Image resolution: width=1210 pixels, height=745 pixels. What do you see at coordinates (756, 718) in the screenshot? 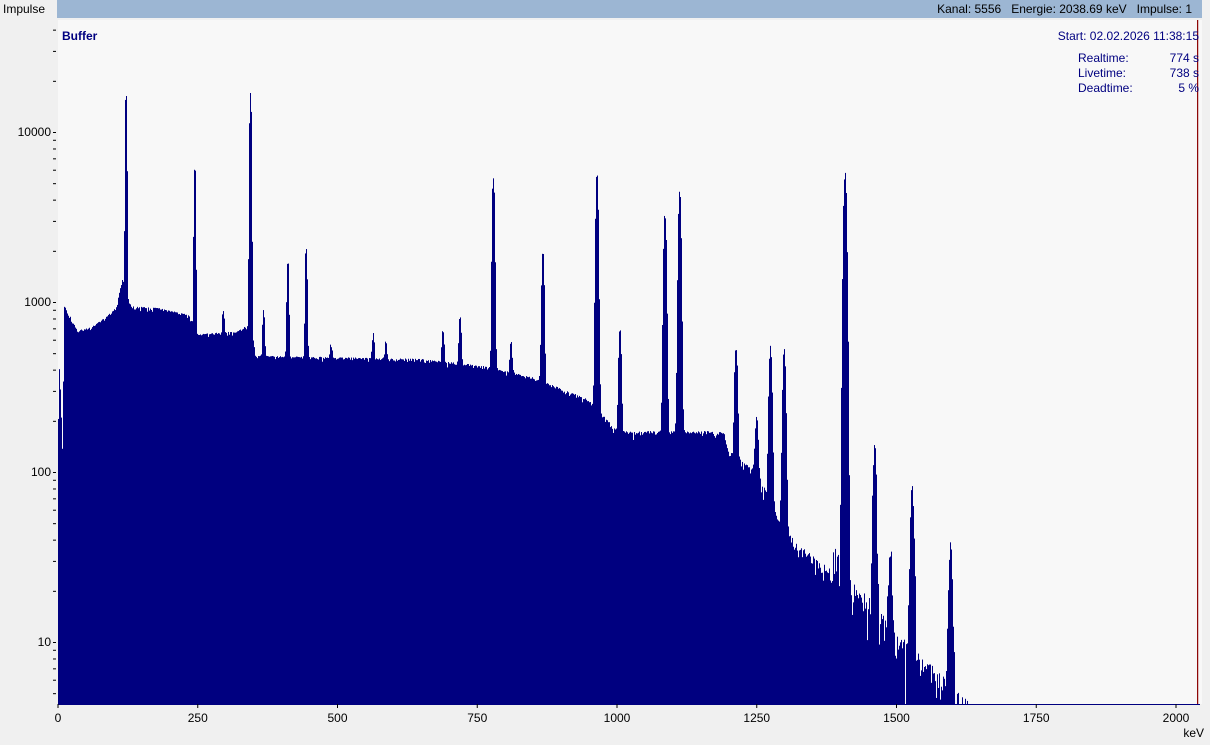
I see `x-tick-label: 1250` at bounding box center [756, 718].